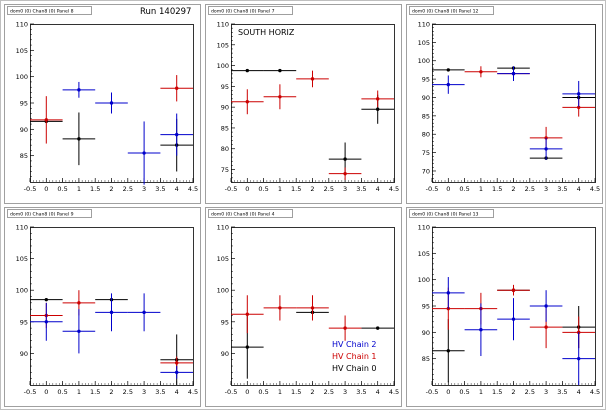 This screenshot has height=410, width=606. I want to click on y-tick-label: 85, so click(426, 359).